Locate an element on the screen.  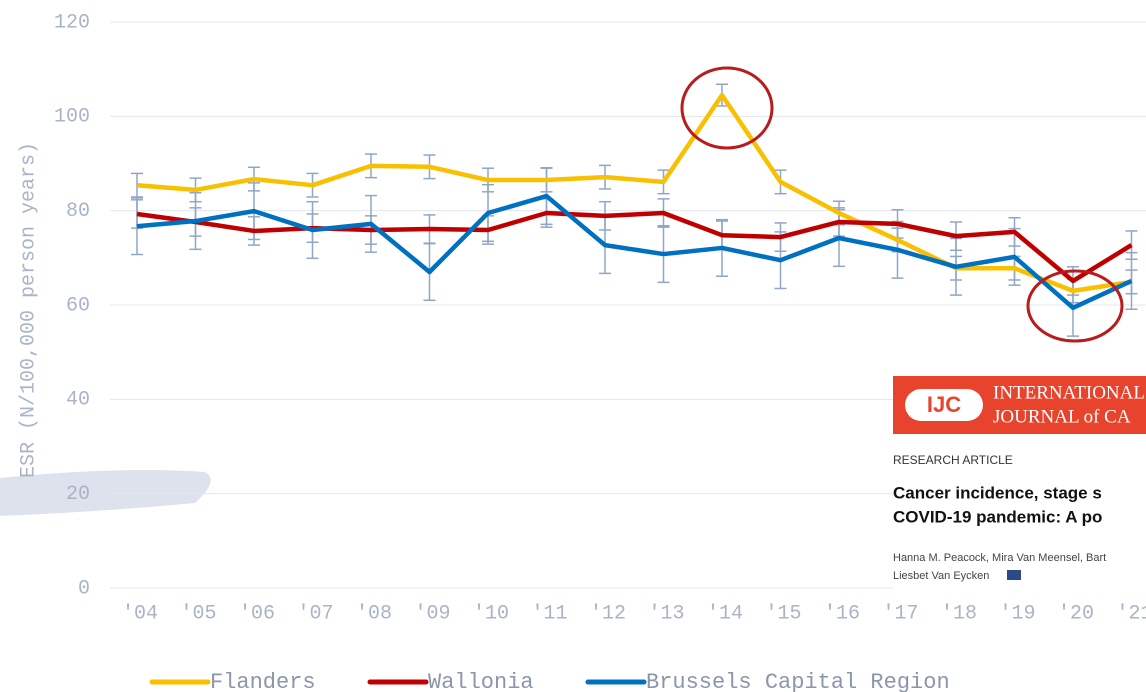
logo-pill is located at coordinates (944, 405).